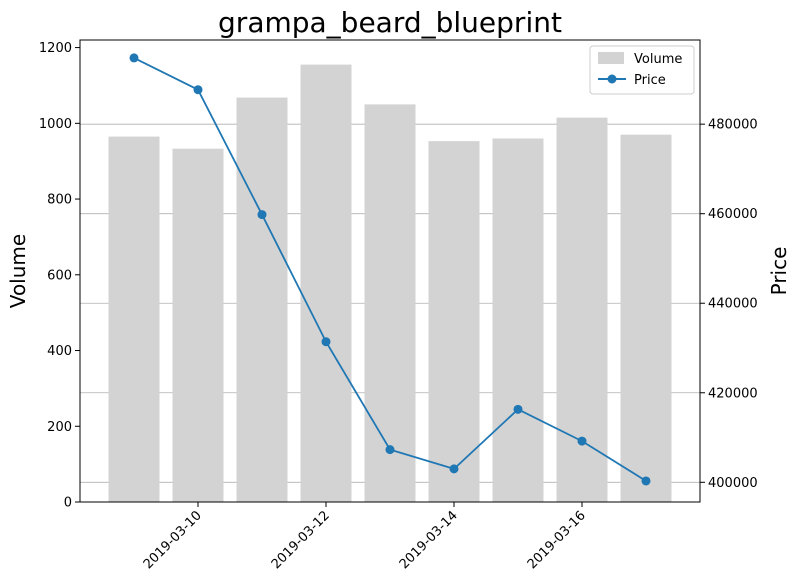  I want to click on left-tick-label: 1200, so click(55, 48).